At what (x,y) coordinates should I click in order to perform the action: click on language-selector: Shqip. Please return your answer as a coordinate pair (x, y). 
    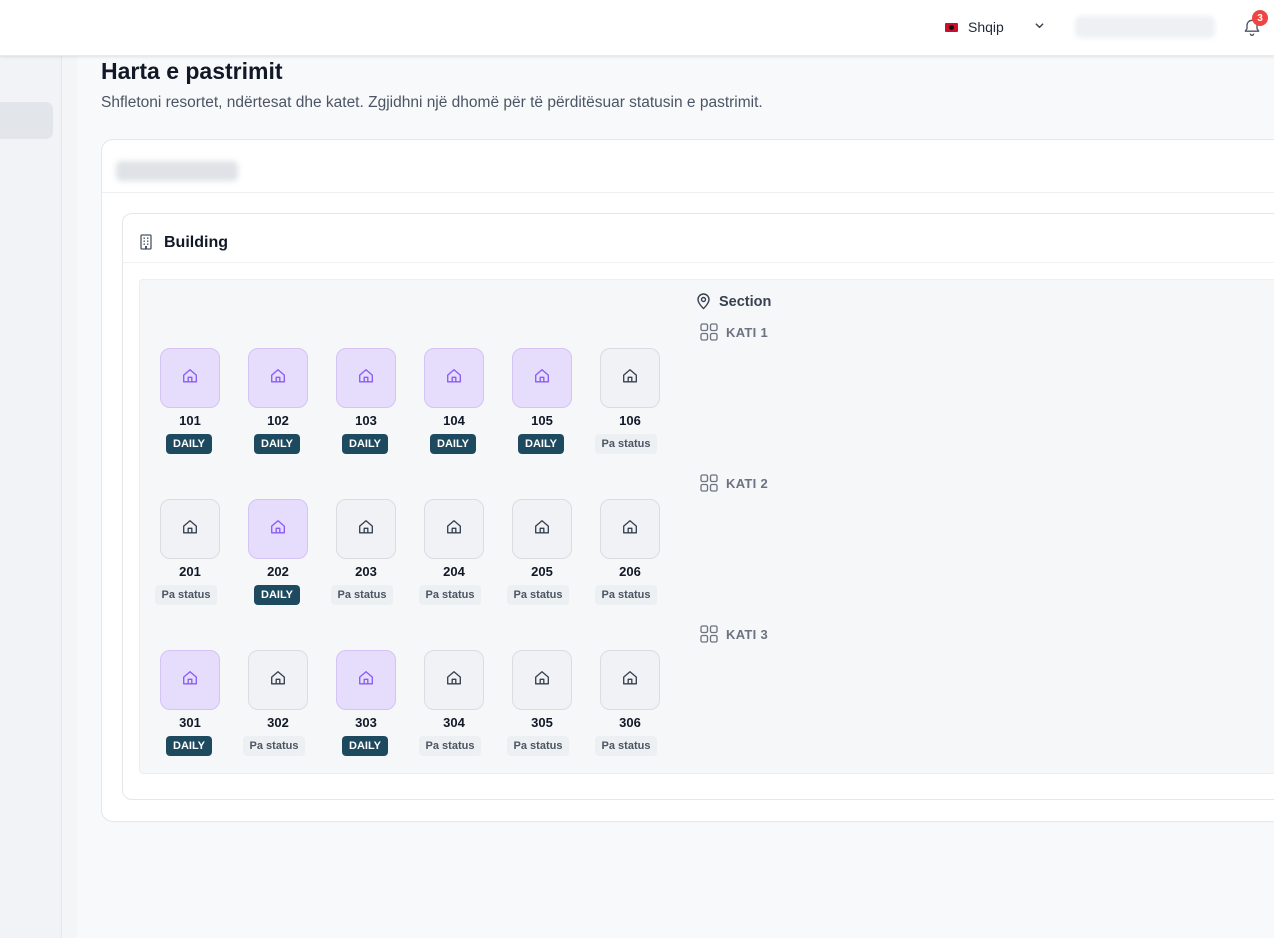
    Looking at the image, I should click on (994, 27).